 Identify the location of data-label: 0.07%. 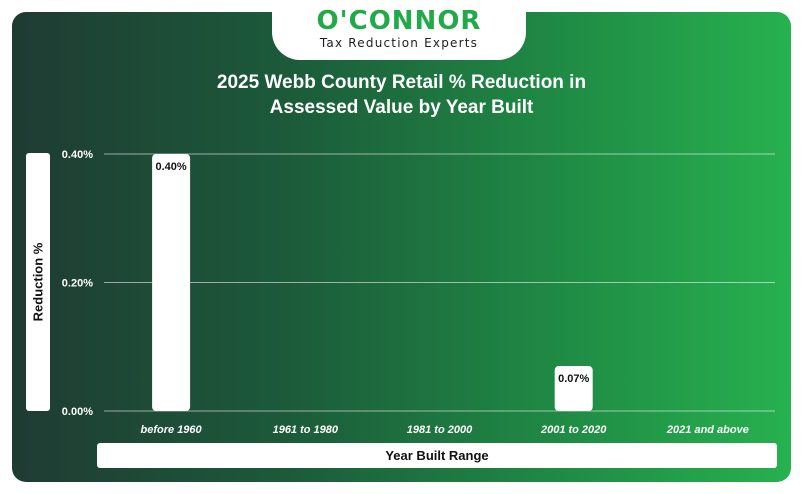
(573, 379).